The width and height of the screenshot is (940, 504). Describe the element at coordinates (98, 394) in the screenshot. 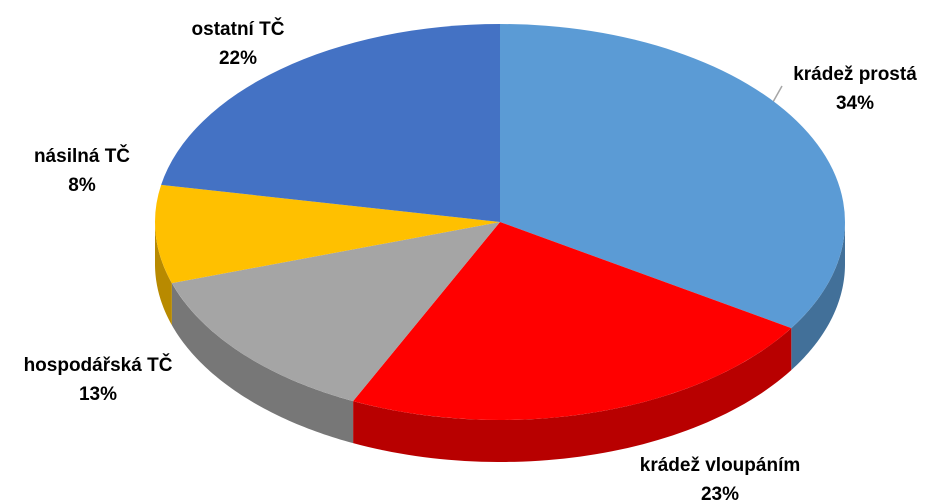

I see `slice-value-label: 13%` at that location.